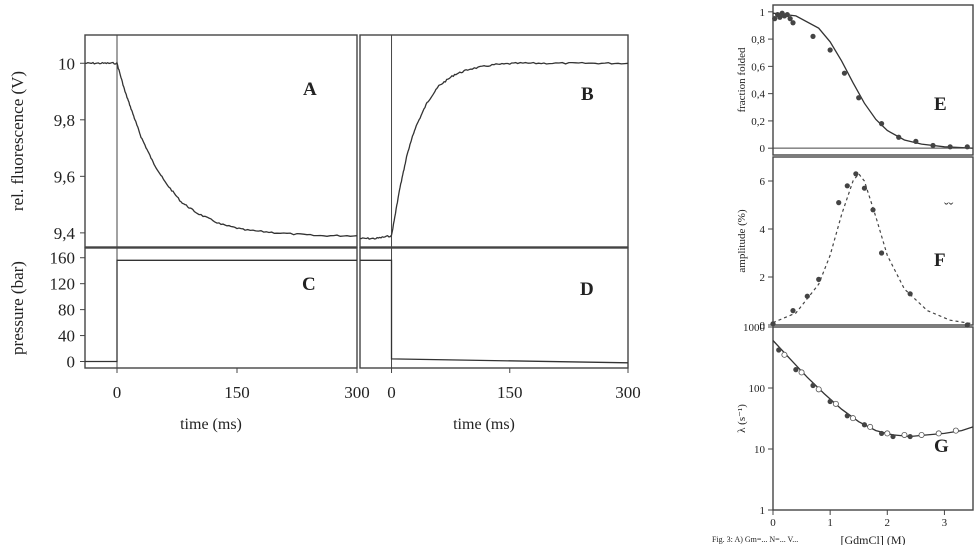 The image size is (976, 545). Describe the element at coordinates (754, 328) in the screenshot. I see `y-tick-label: 1000` at that location.